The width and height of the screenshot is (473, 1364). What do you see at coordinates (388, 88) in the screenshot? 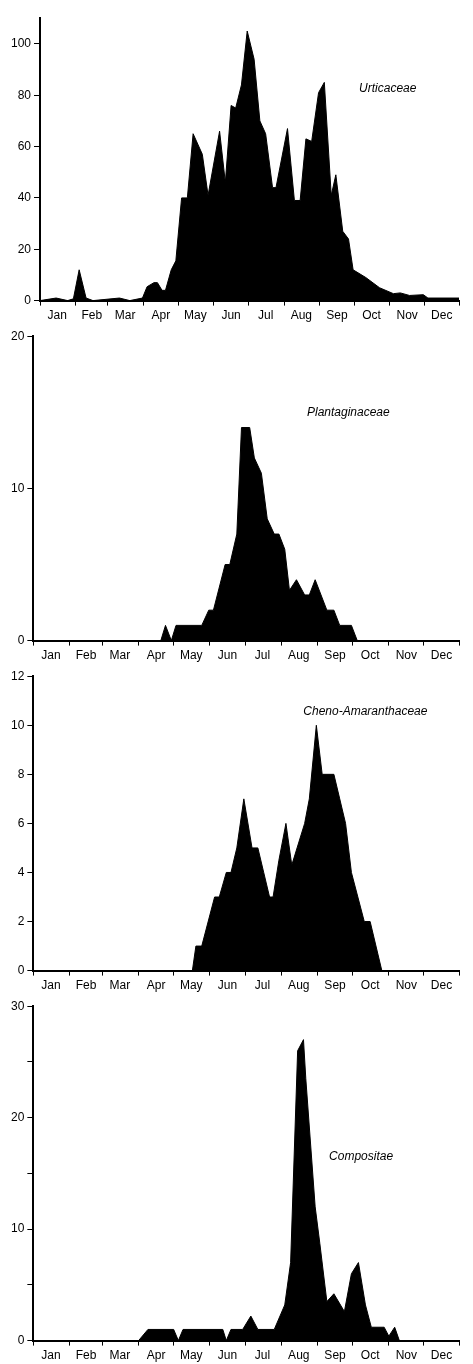
I see `text: Urticaceae` at bounding box center [388, 88].